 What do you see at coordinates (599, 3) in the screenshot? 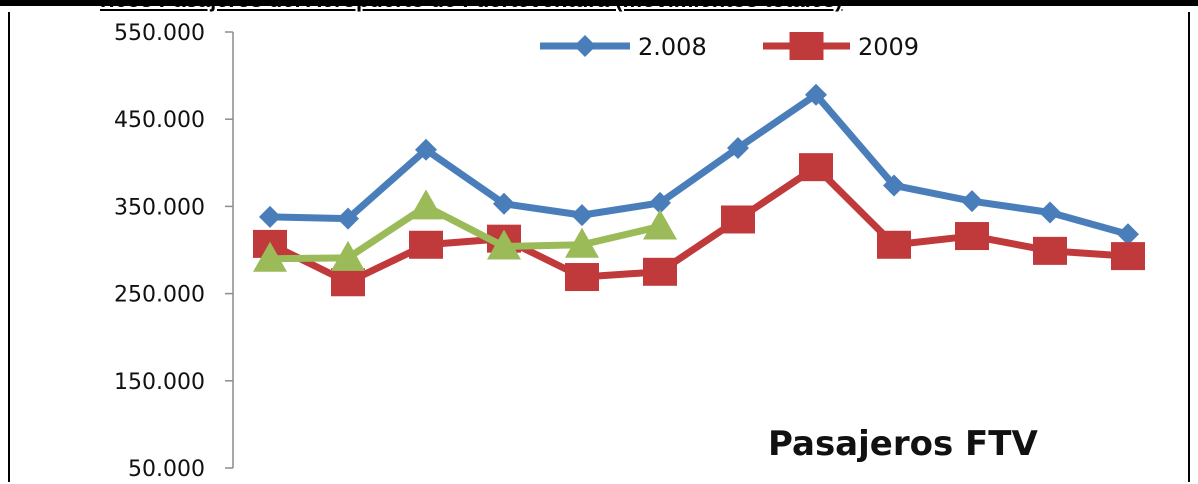
I see `top-border` at bounding box center [599, 3].